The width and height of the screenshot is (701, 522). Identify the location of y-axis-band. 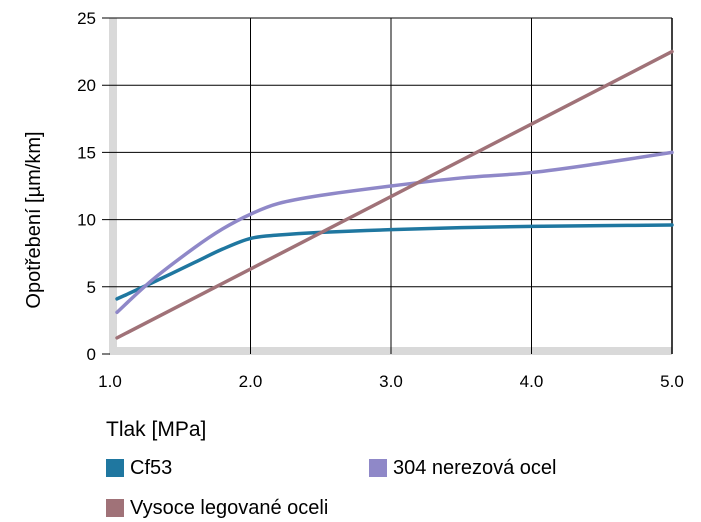
(113, 186).